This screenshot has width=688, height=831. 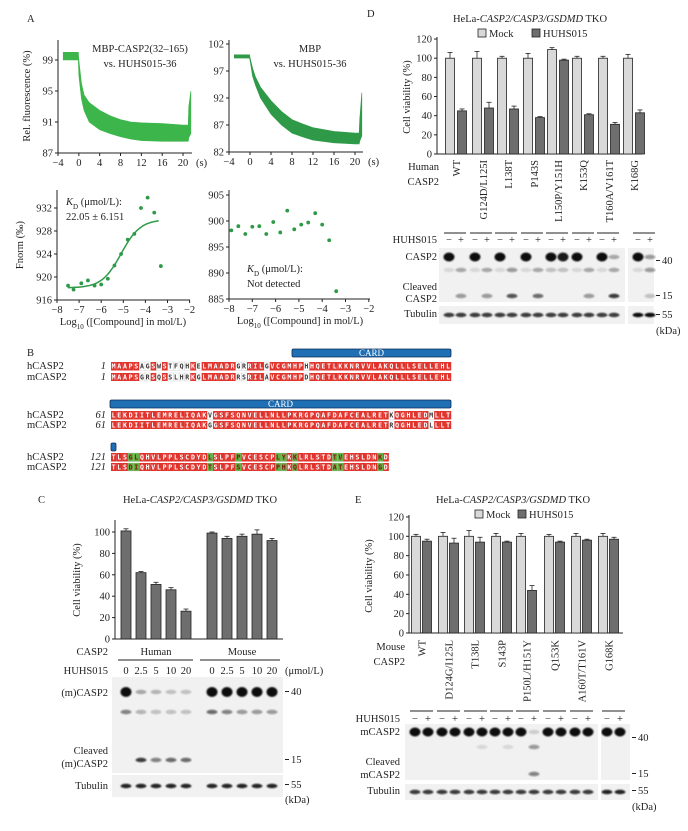 I want to click on residue: F, so click(x=329, y=426).